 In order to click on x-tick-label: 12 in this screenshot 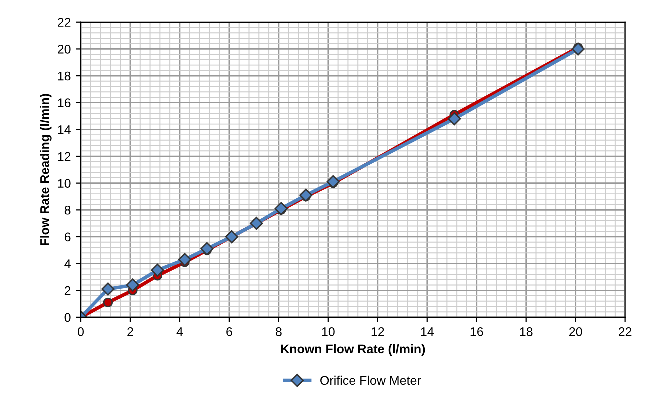, I will do `click(378, 332)`.